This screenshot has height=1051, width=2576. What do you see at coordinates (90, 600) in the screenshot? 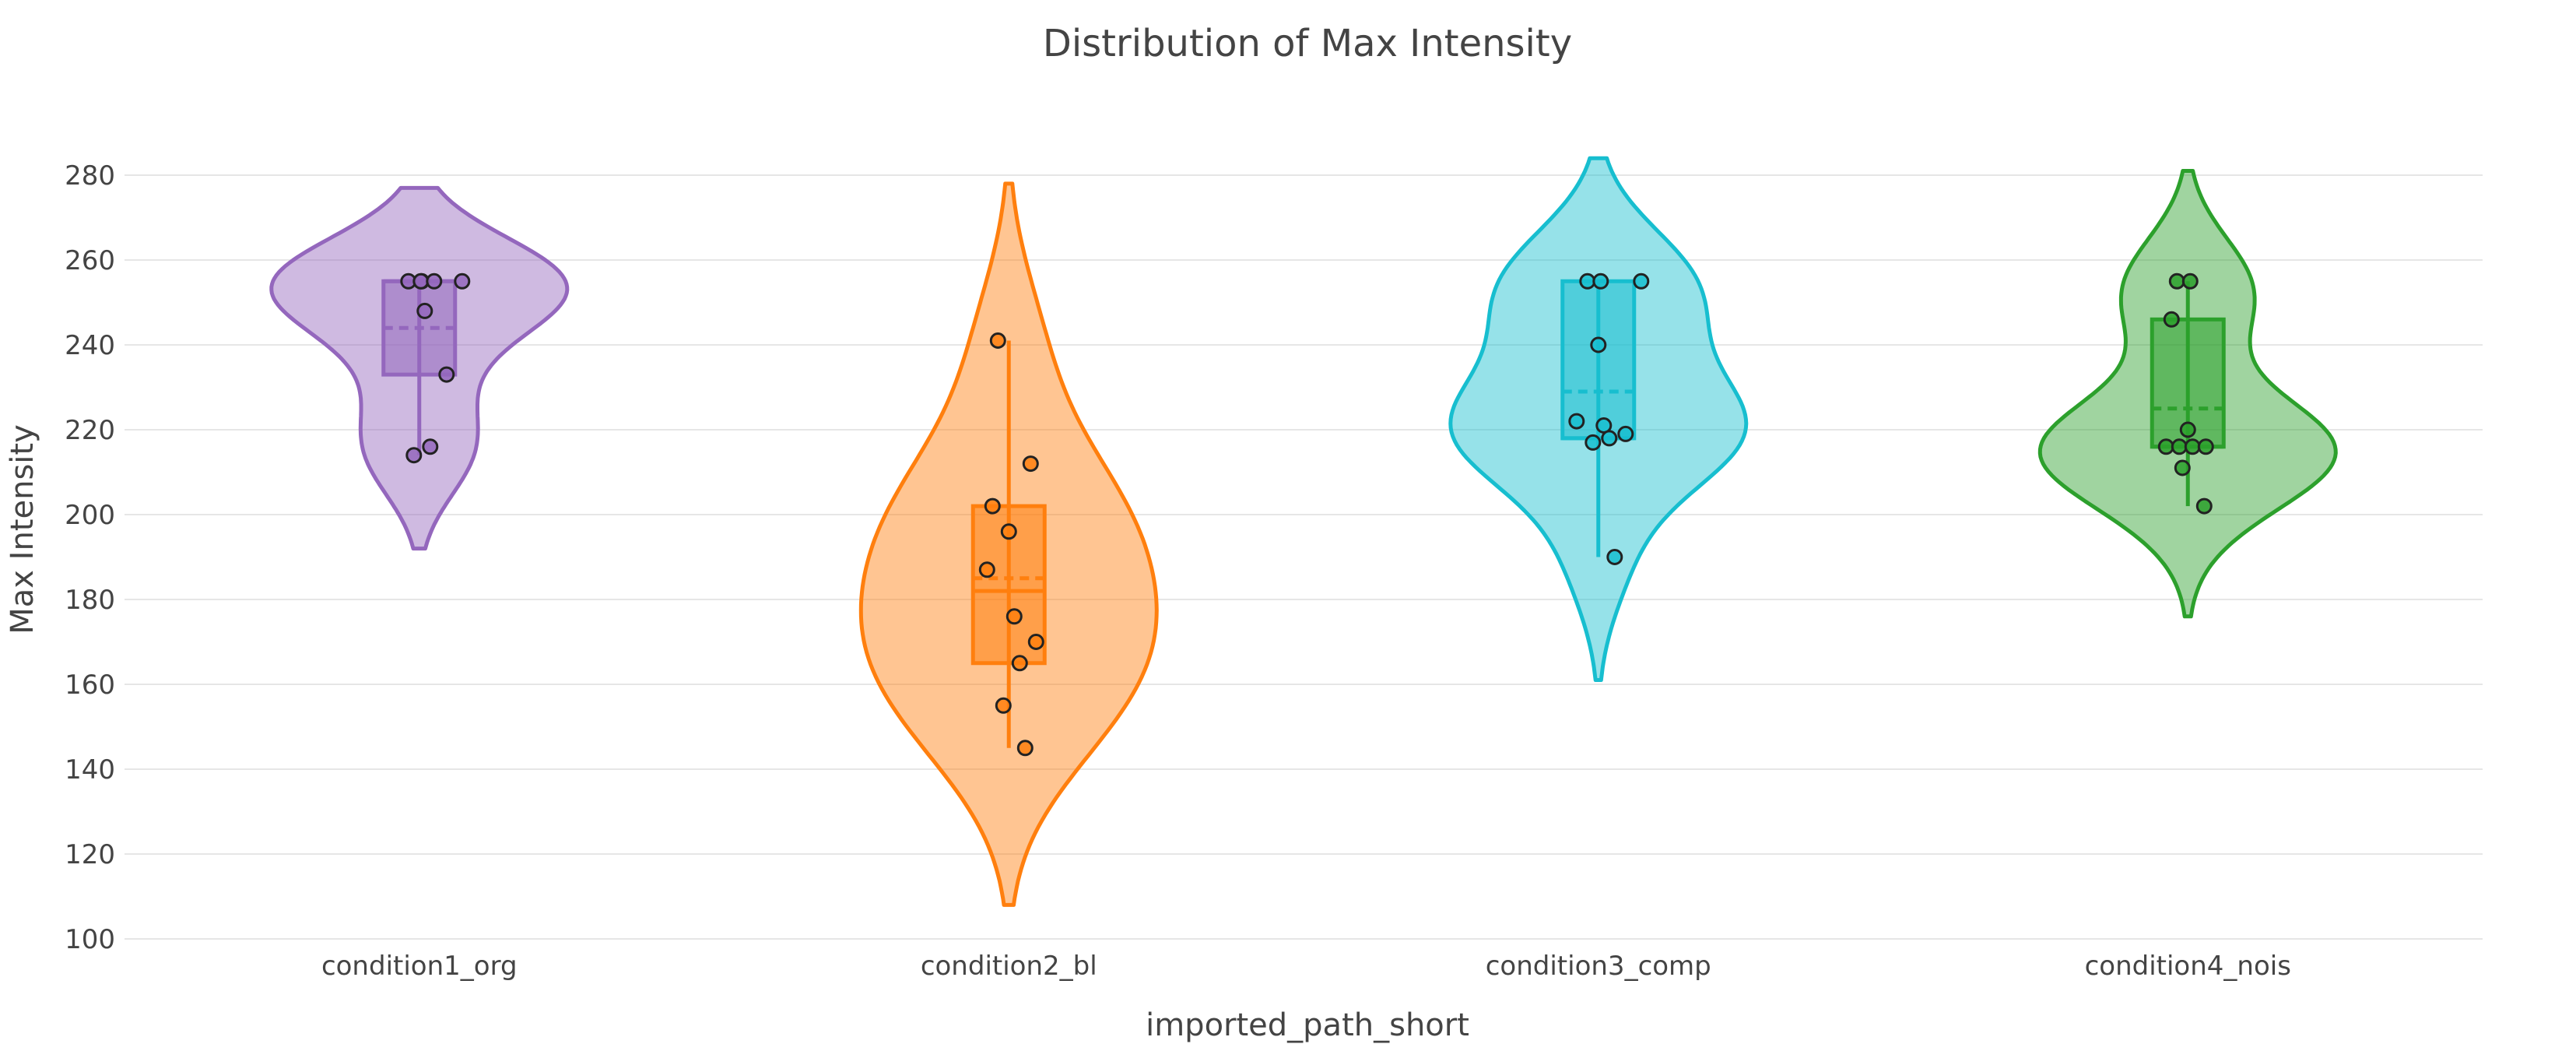
I see `y-tick-label: 180` at bounding box center [90, 600].